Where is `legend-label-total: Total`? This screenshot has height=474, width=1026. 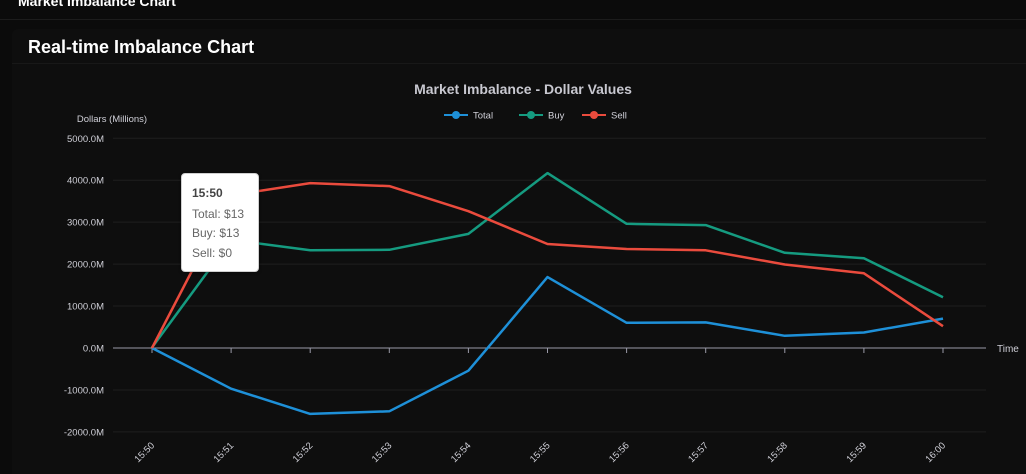
legend-label-total: Total is located at coordinates (483, 116).